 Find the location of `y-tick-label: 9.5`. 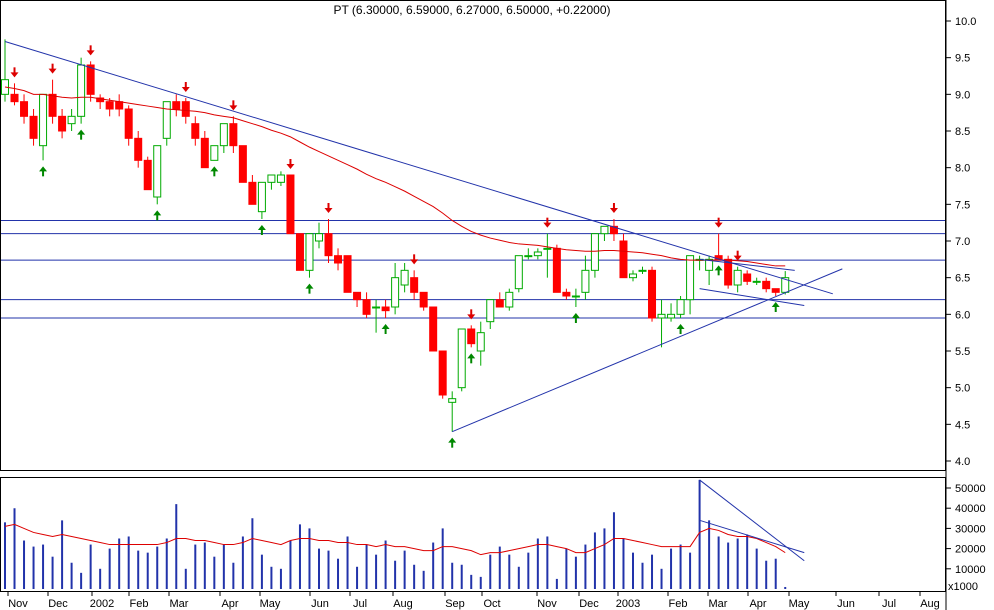

y-tick-label: 9.5 is located at coordinates (962, 59).